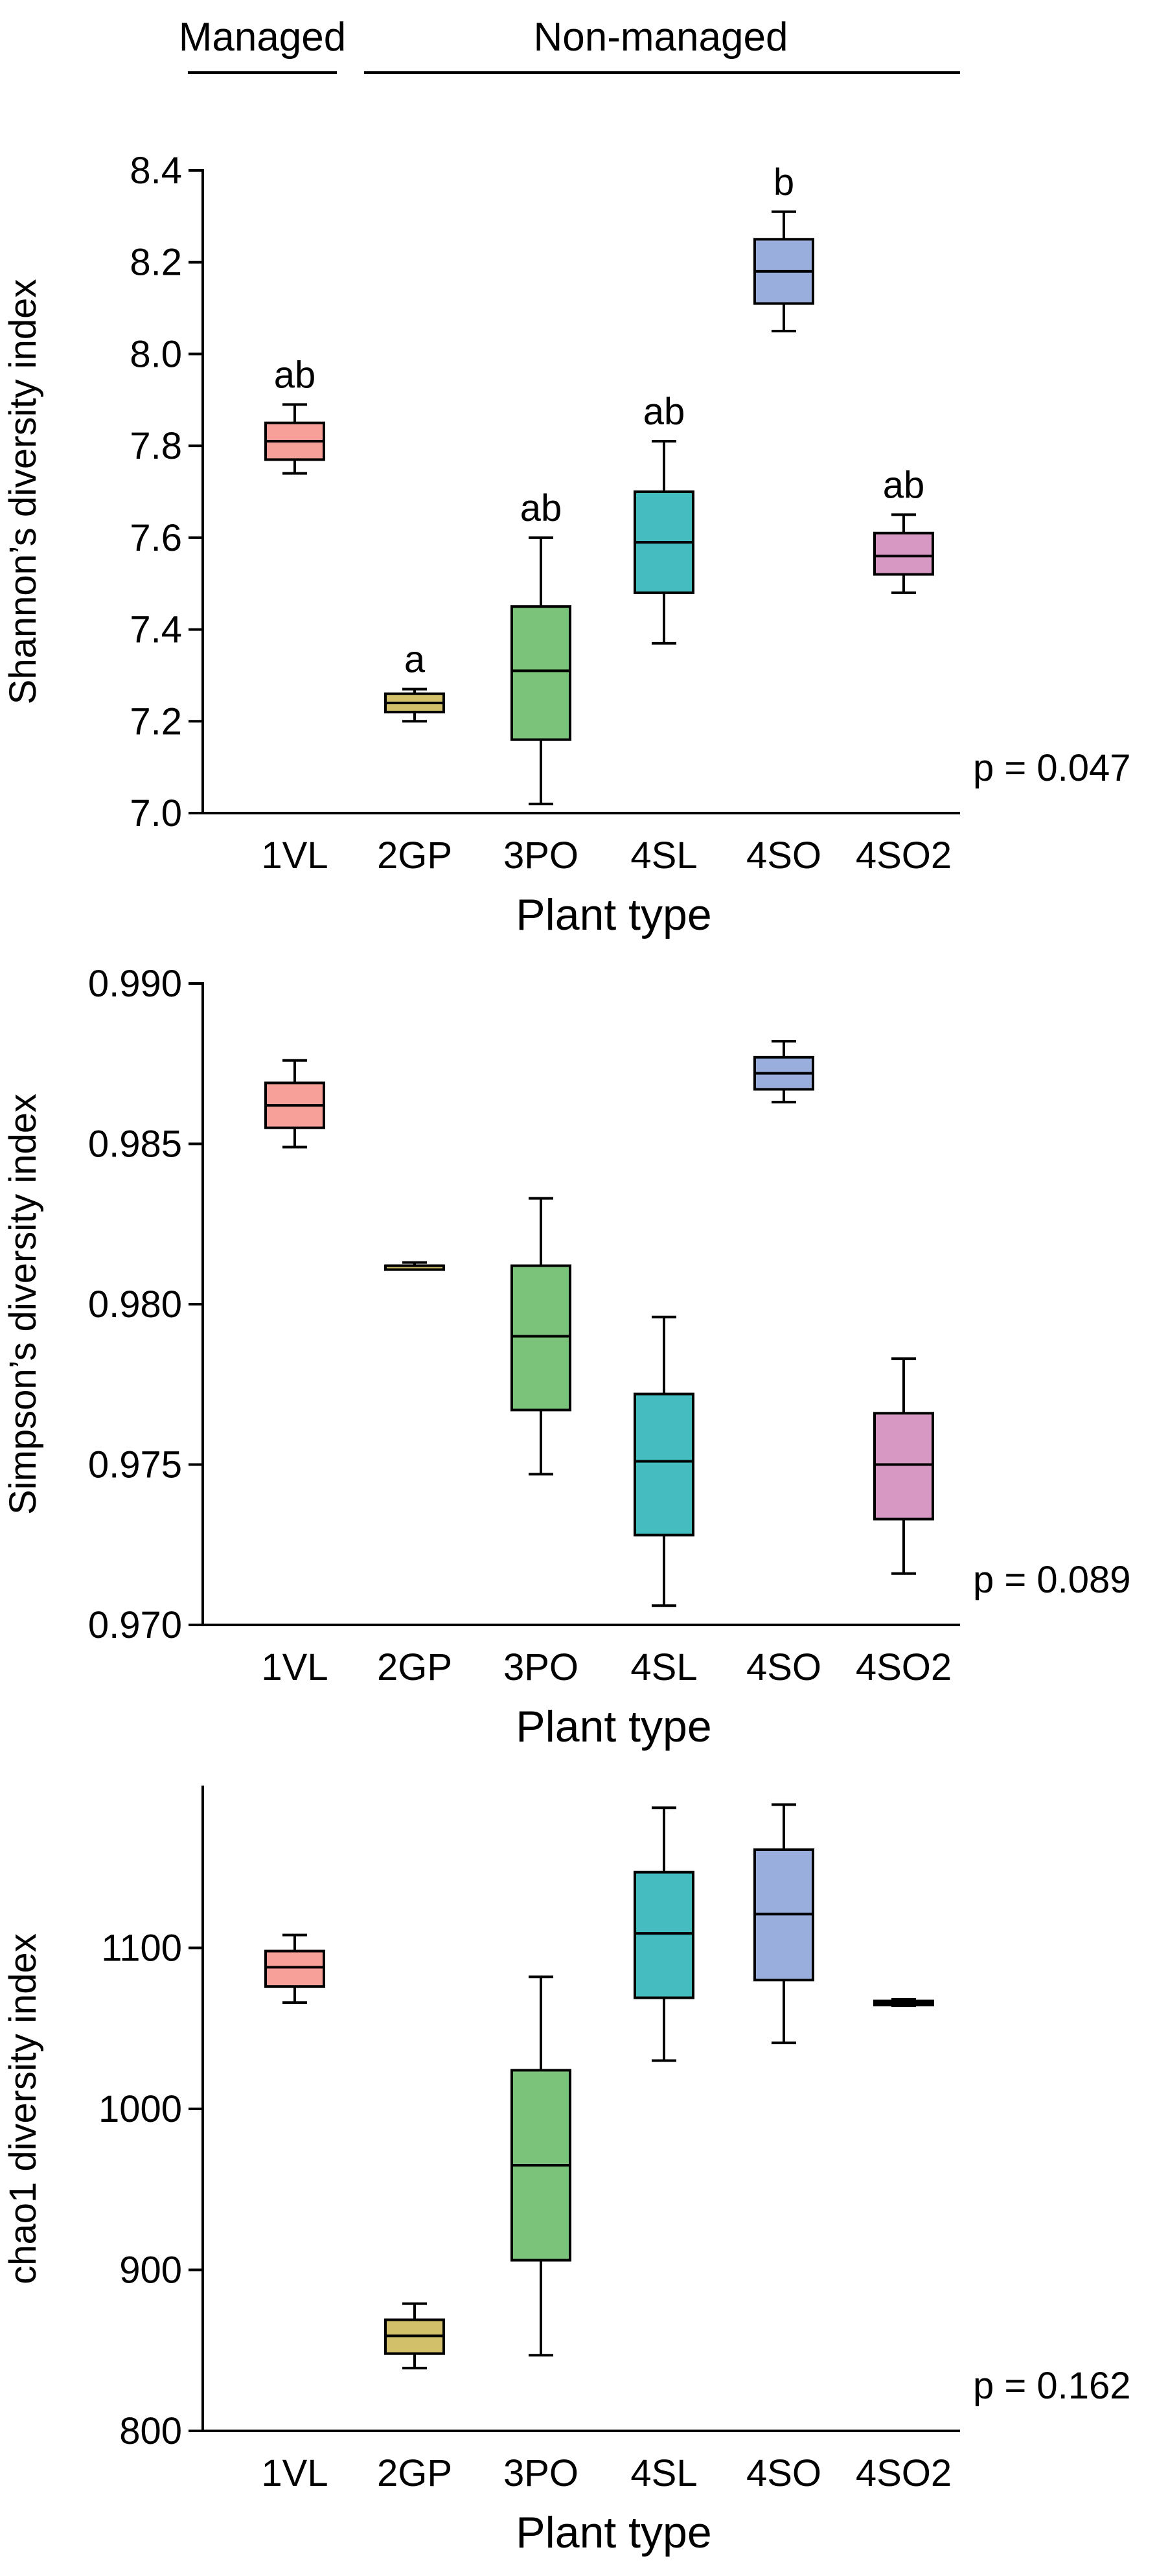  I want to click on box-4SL: ab, so click(664, 518).